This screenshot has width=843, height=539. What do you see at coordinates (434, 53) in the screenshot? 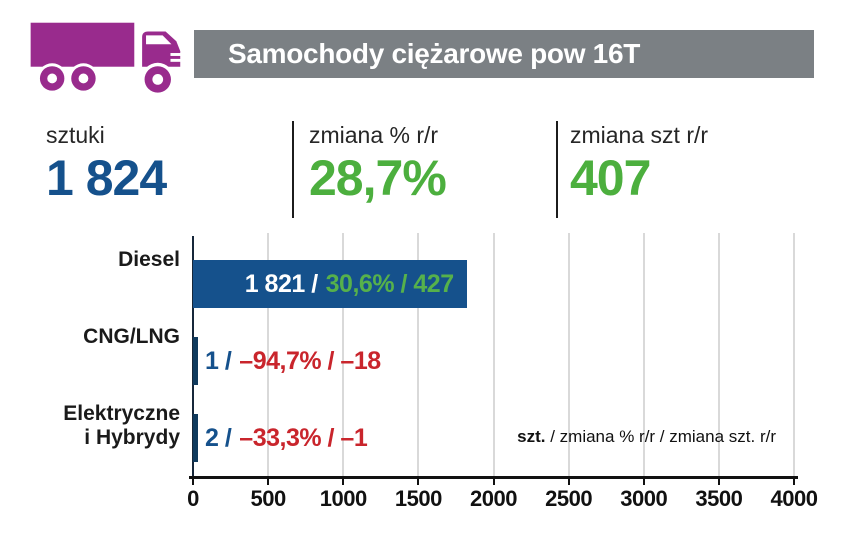
I see `page-title: Samochody ciężarowe pow 16T` at bounding box center [434, 53].